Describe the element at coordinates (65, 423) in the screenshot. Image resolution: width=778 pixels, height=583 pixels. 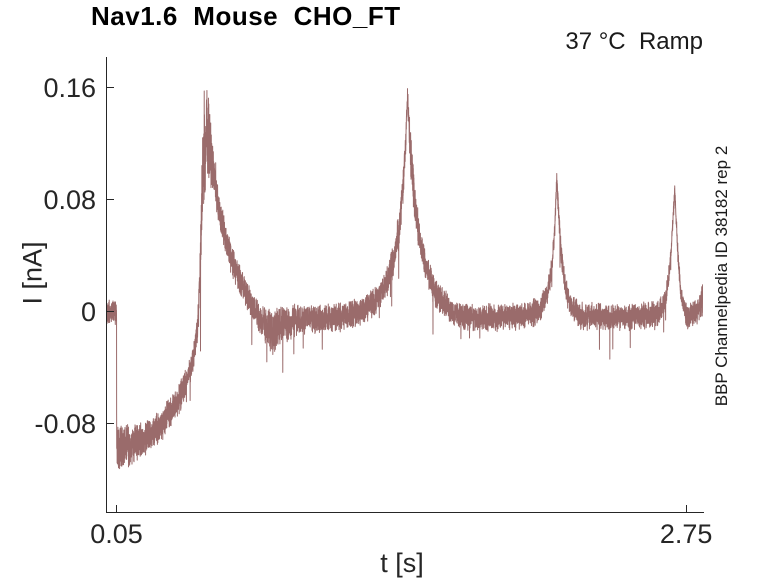
I see `y-tick-label: -0.08` at that location.